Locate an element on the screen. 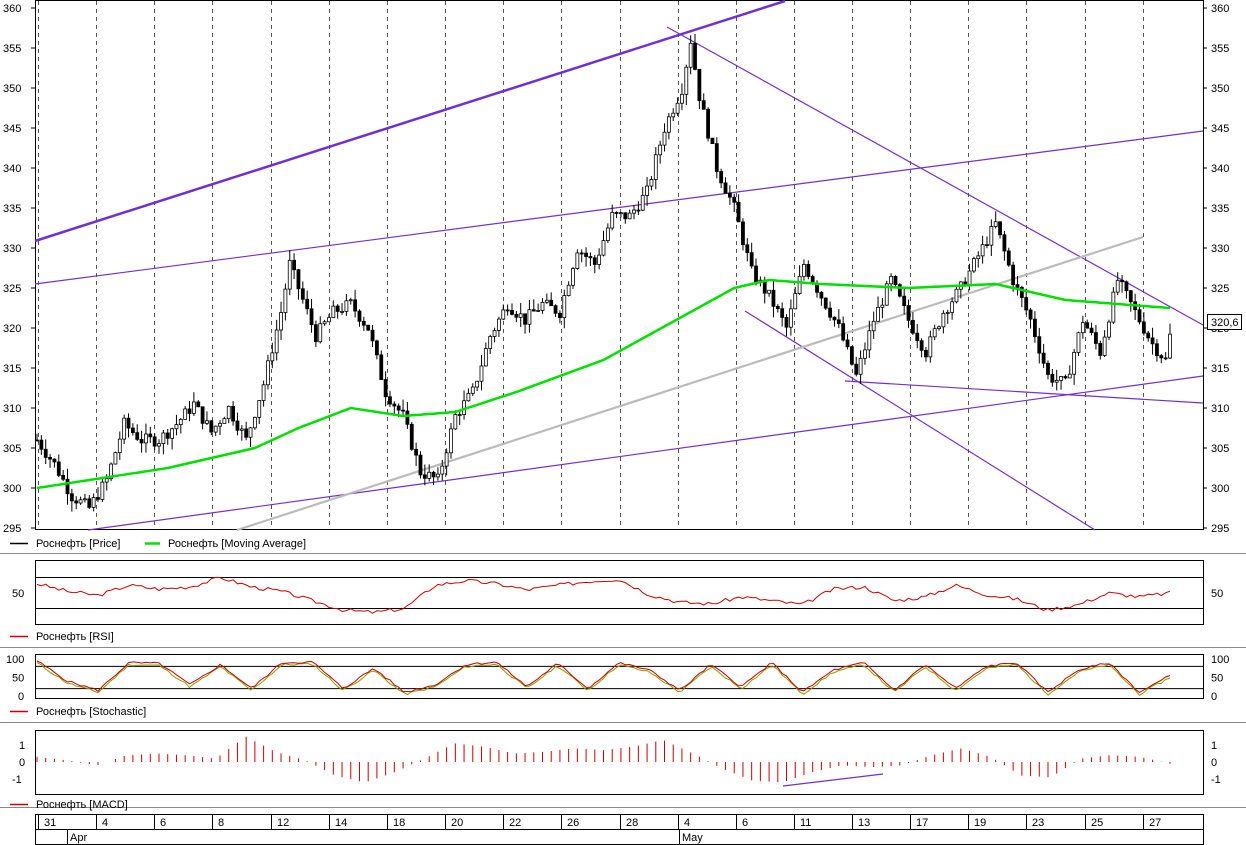 The height and width of the screenshot is (845, 1246). stochastic-tick-label: 100 is located at coordinates (1220, 660).